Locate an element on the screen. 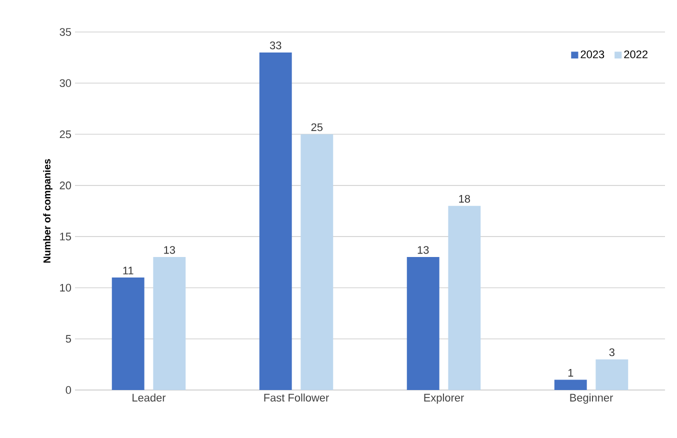 The width and height of the screenshot is (677, 438). legend-label: 2023 is located at coordinates (592, 54).